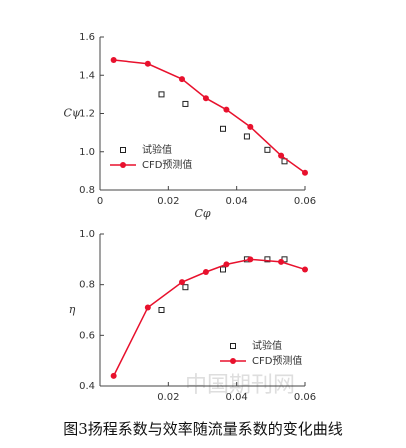 This screenshot has width=406, height=448. What do you see at coordinates (87, 37) in the screenshot?
I see `y-tick-label: 1.6` at bounding box center [87, 37].